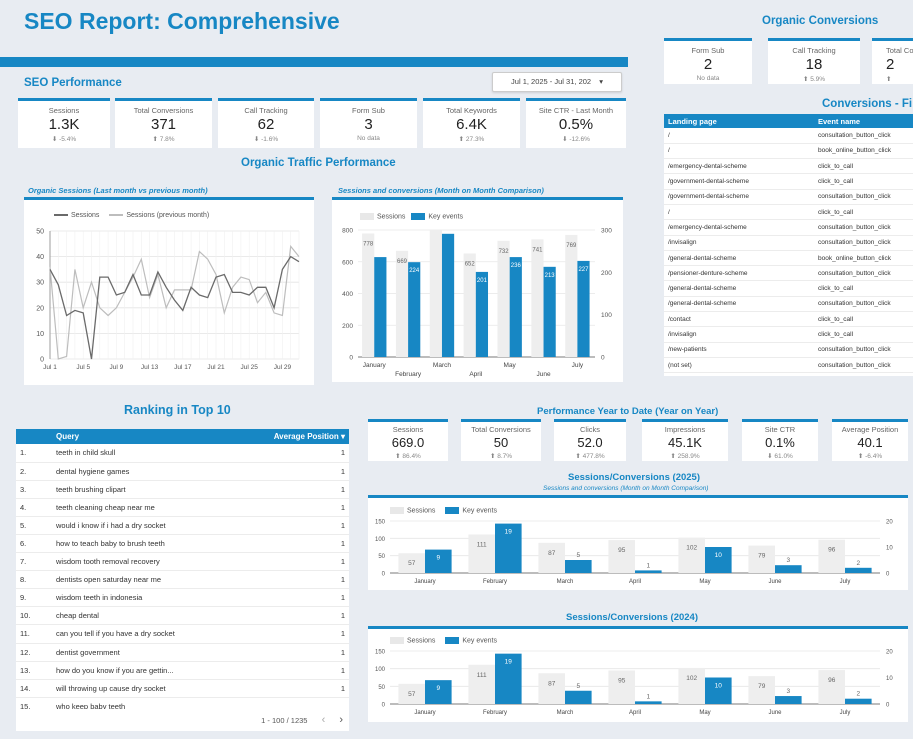 The height and width of the screenshot is (739, 913). What do you see at coordinates (145, 436) in the screenshot?
I see `column-header-query: Query` at bounding box center [145, 436].